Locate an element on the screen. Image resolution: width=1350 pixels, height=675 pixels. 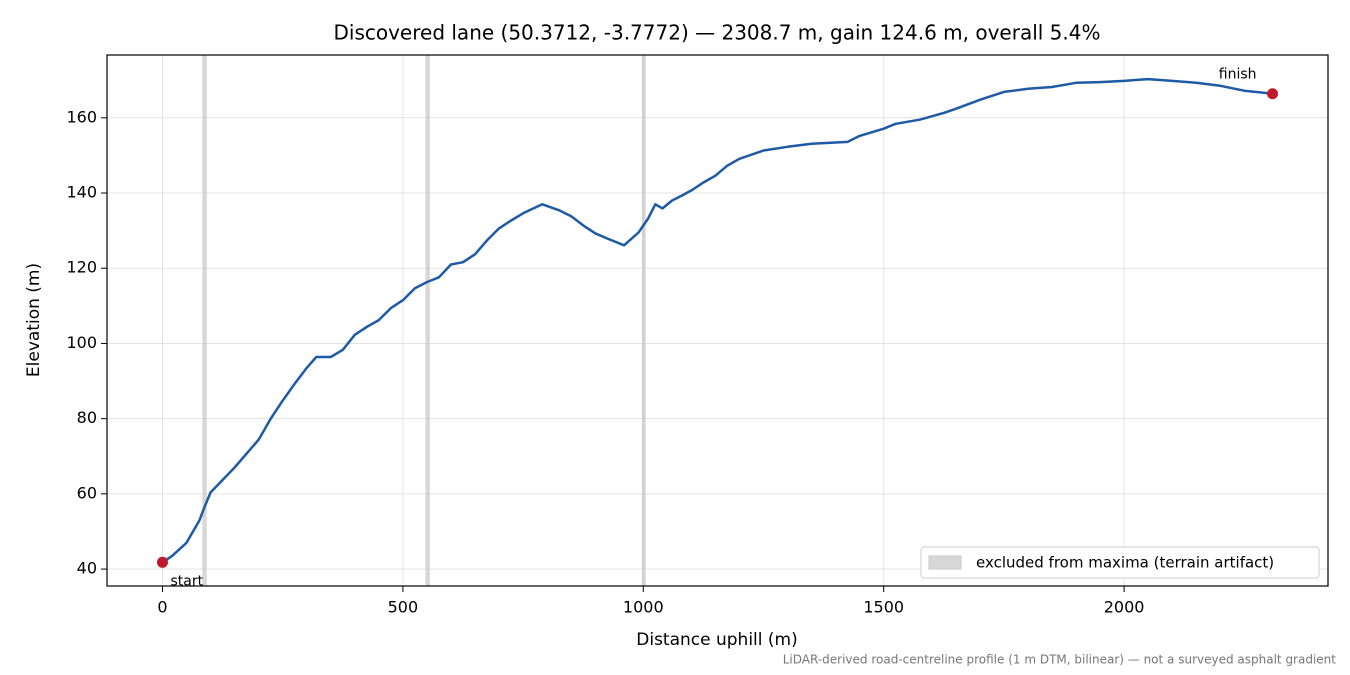
x-tick-label: 2000 is located at coordinates (1124, 607).